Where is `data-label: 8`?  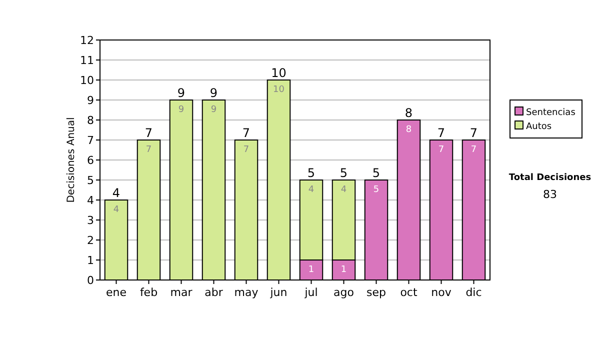 data-label: 8 is located at coordinates (409, 130).